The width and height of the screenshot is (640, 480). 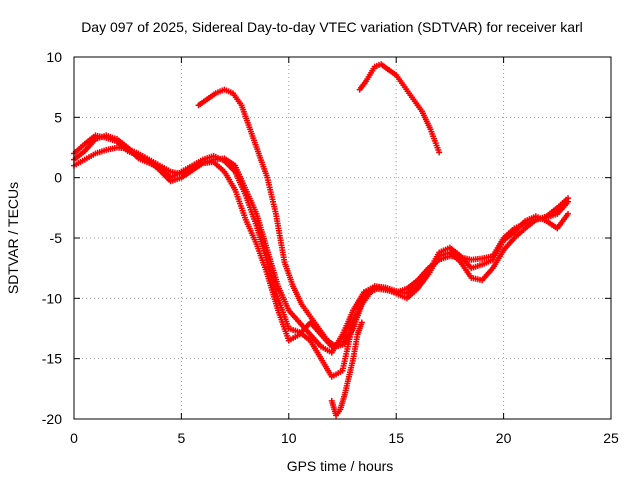 I want to click on y-tick-label: -10, so click(x=52, y=298).